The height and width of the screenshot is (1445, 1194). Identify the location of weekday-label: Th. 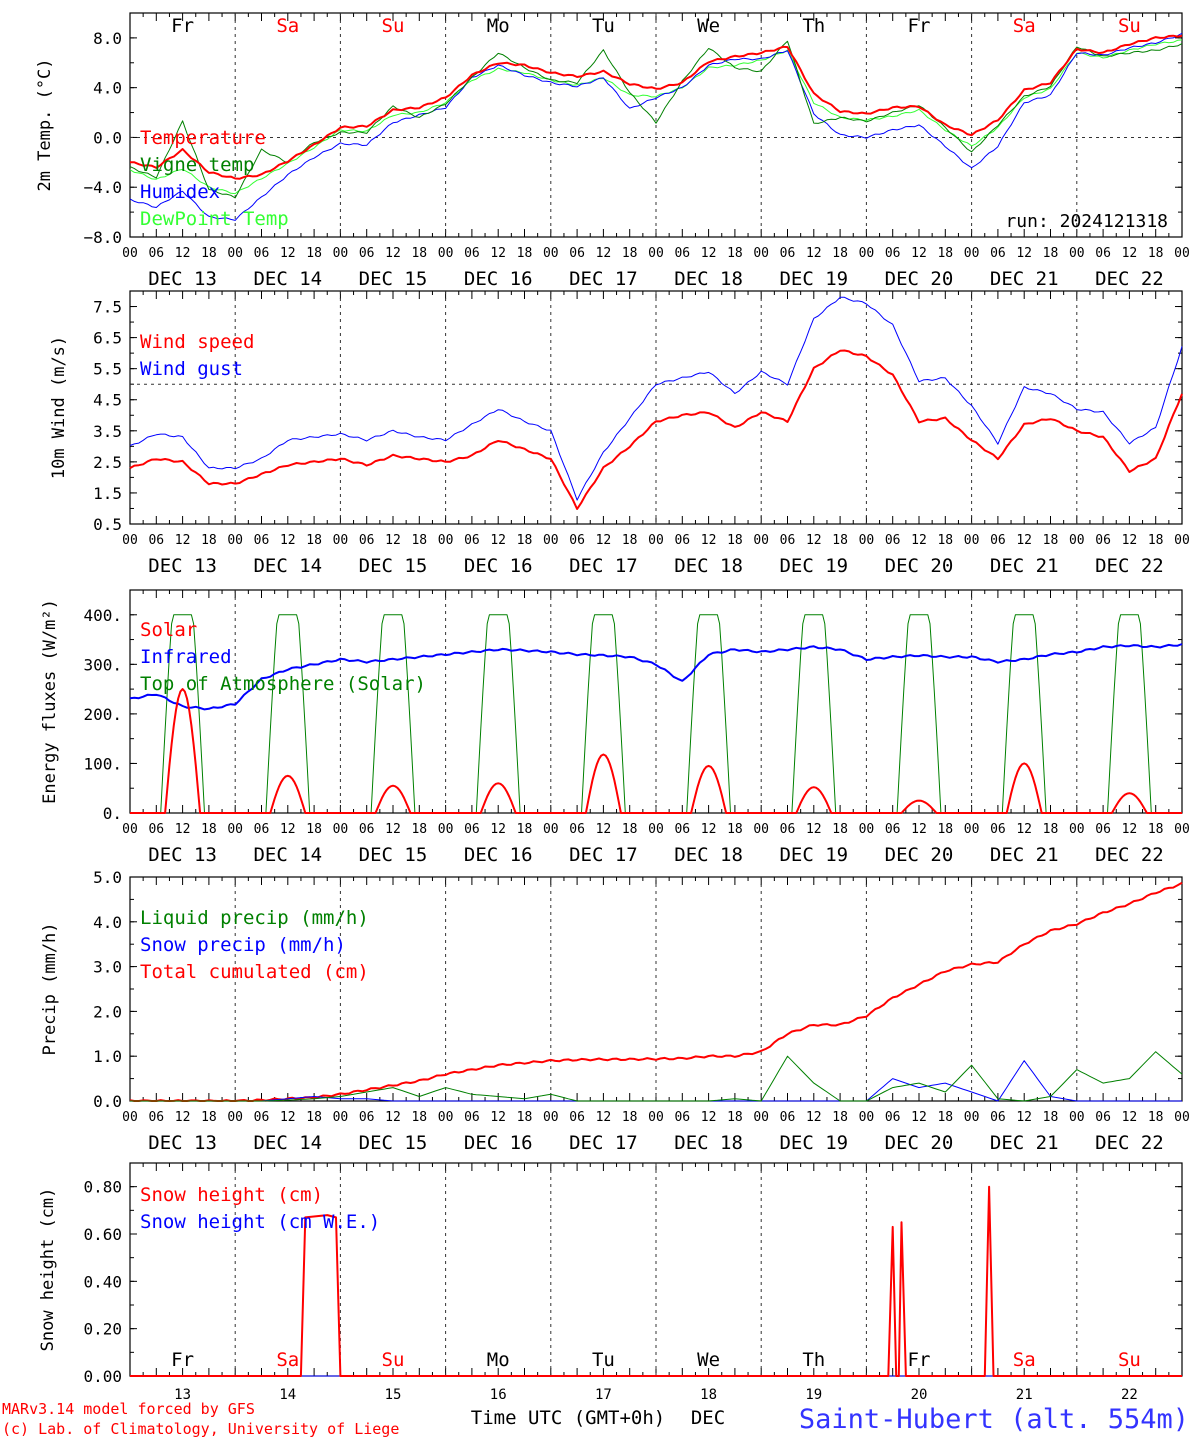
(813, 26).